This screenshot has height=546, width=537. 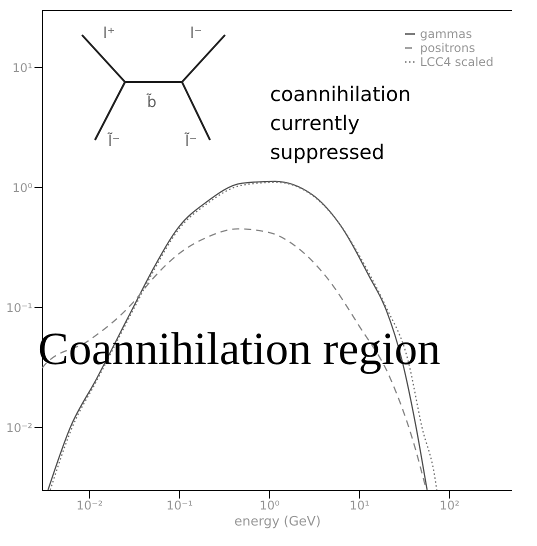 What do you see at coordinates (446, 34) in the screenshot?
I see `legend-label: gammas` at bounding box center [446, 34].